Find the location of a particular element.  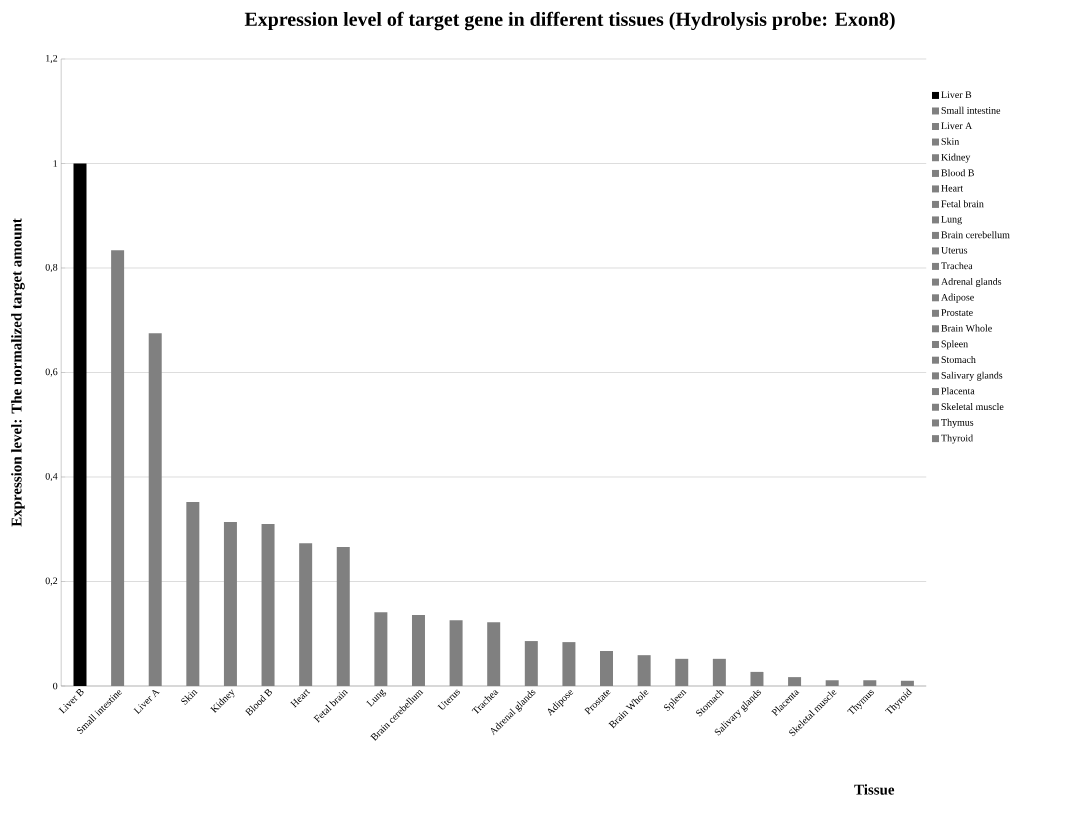

y-tick-label: 0,6 is located at coordinates (51, 372).